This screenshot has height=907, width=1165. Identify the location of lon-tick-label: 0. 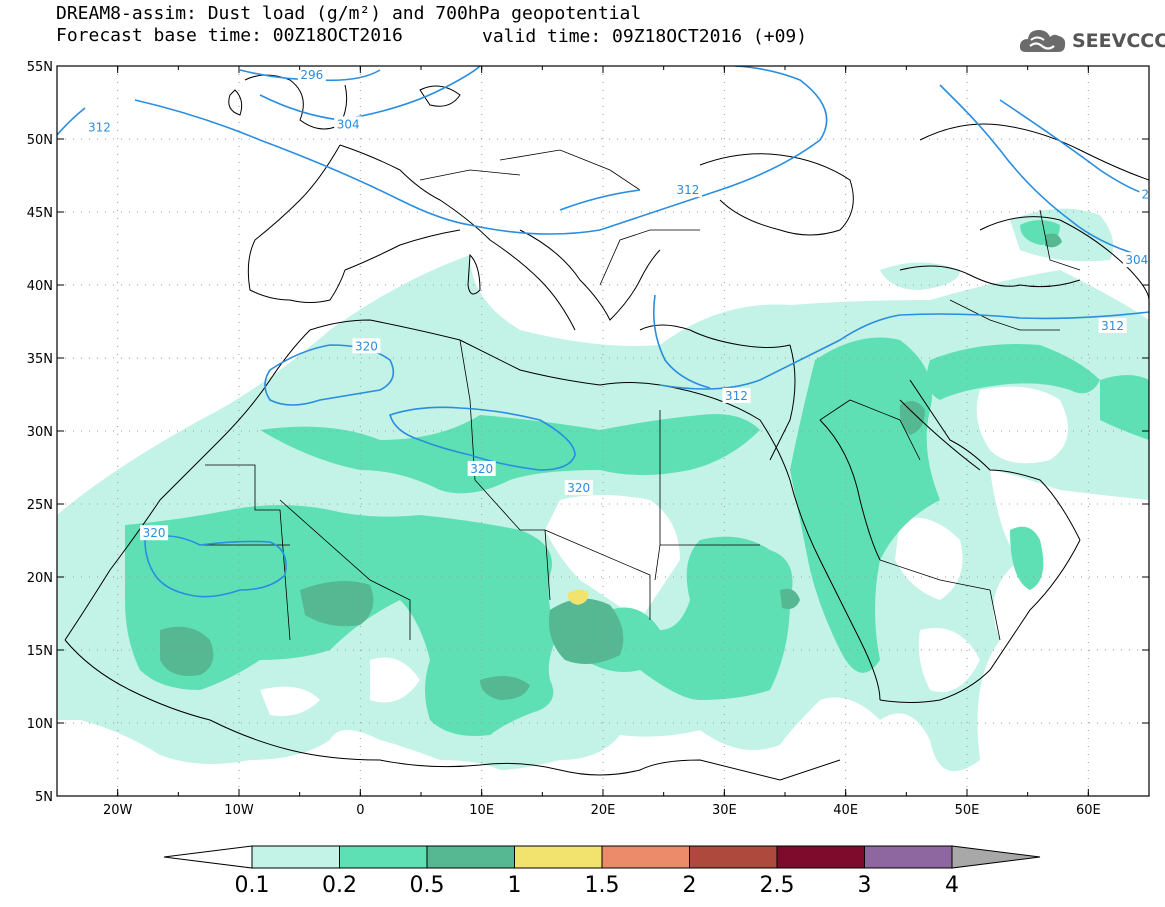
(360, 810).